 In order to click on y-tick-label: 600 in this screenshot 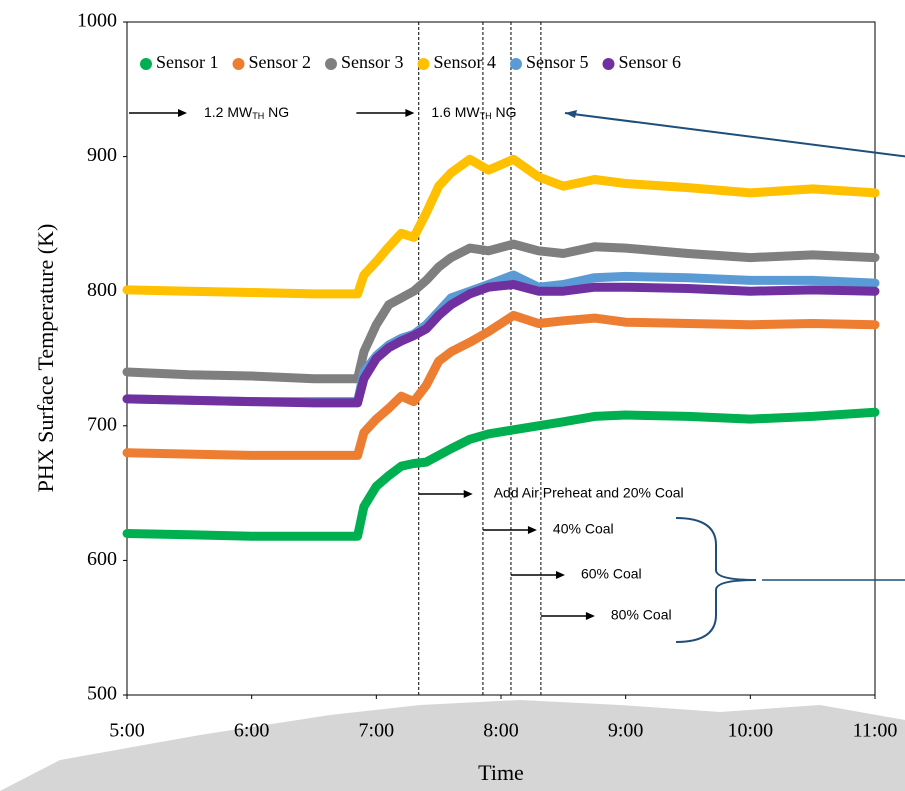, I will do `click(102, 559)`.